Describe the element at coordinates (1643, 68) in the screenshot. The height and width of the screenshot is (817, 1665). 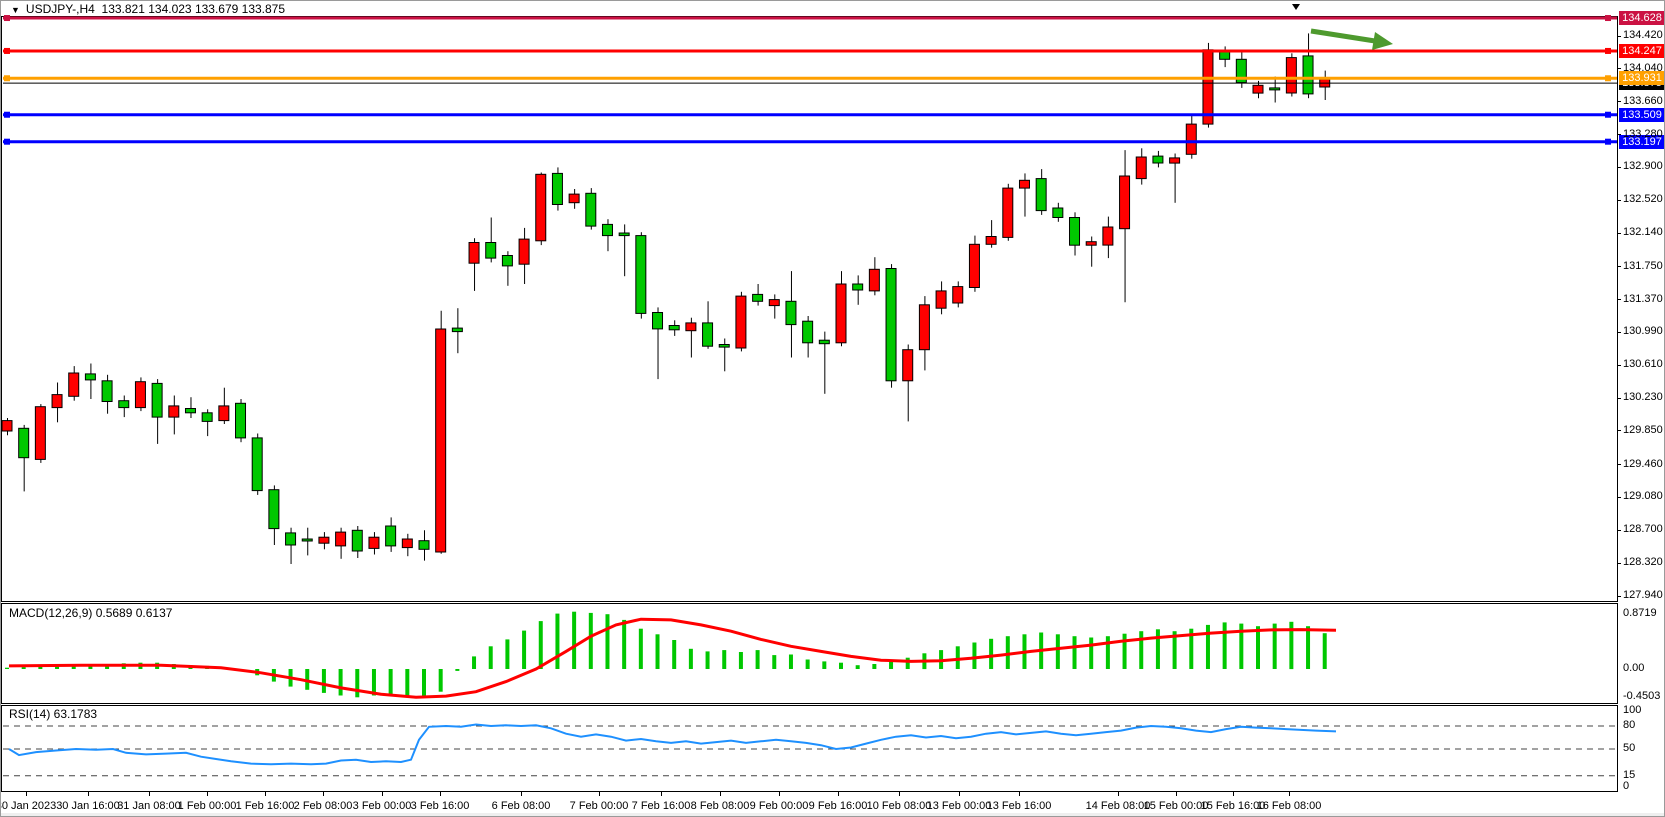
I see `price-tick-label: 134.040` at that location.